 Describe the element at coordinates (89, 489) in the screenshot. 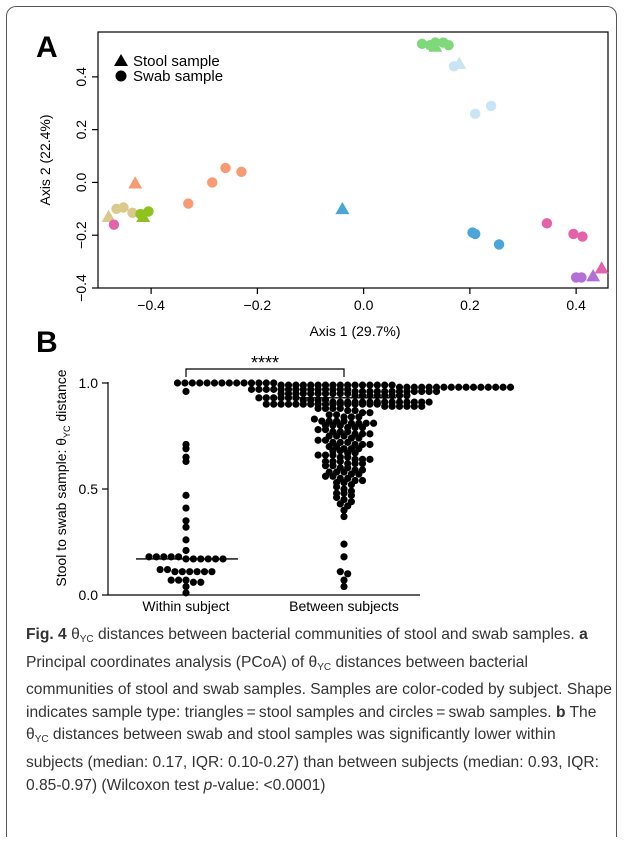

I see `y-tick-label: 0.5` at that location.